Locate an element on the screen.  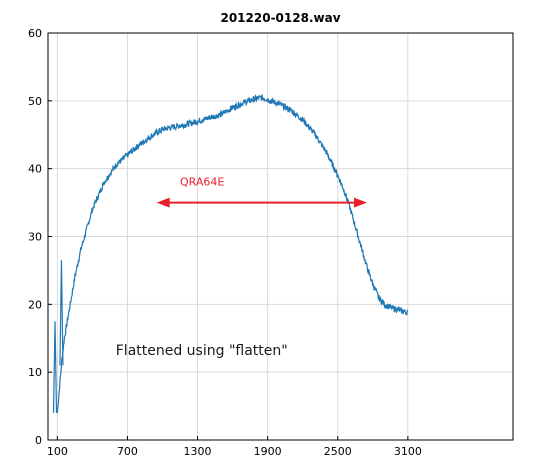
y-tick-label: 10 is located at coordinates (35, 372).